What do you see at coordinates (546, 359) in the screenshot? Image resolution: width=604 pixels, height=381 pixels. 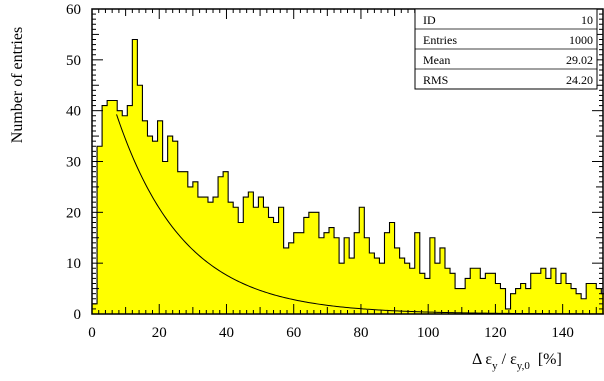 I see `x-axis-title-unit: [%]` at bounding box center [546, 359].